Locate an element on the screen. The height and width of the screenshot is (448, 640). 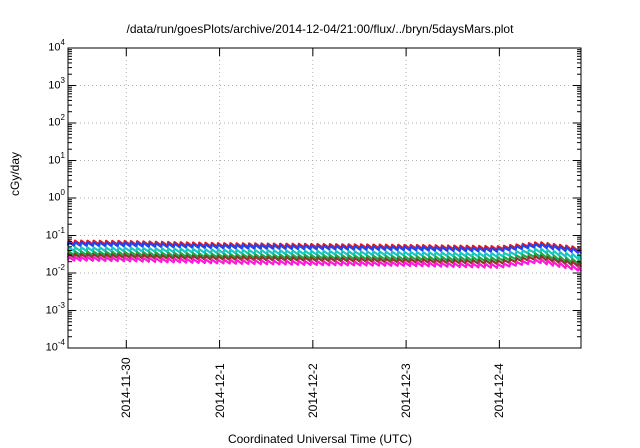
x-tick-label: 2014-11-30 is located at coordinates (126, 388).